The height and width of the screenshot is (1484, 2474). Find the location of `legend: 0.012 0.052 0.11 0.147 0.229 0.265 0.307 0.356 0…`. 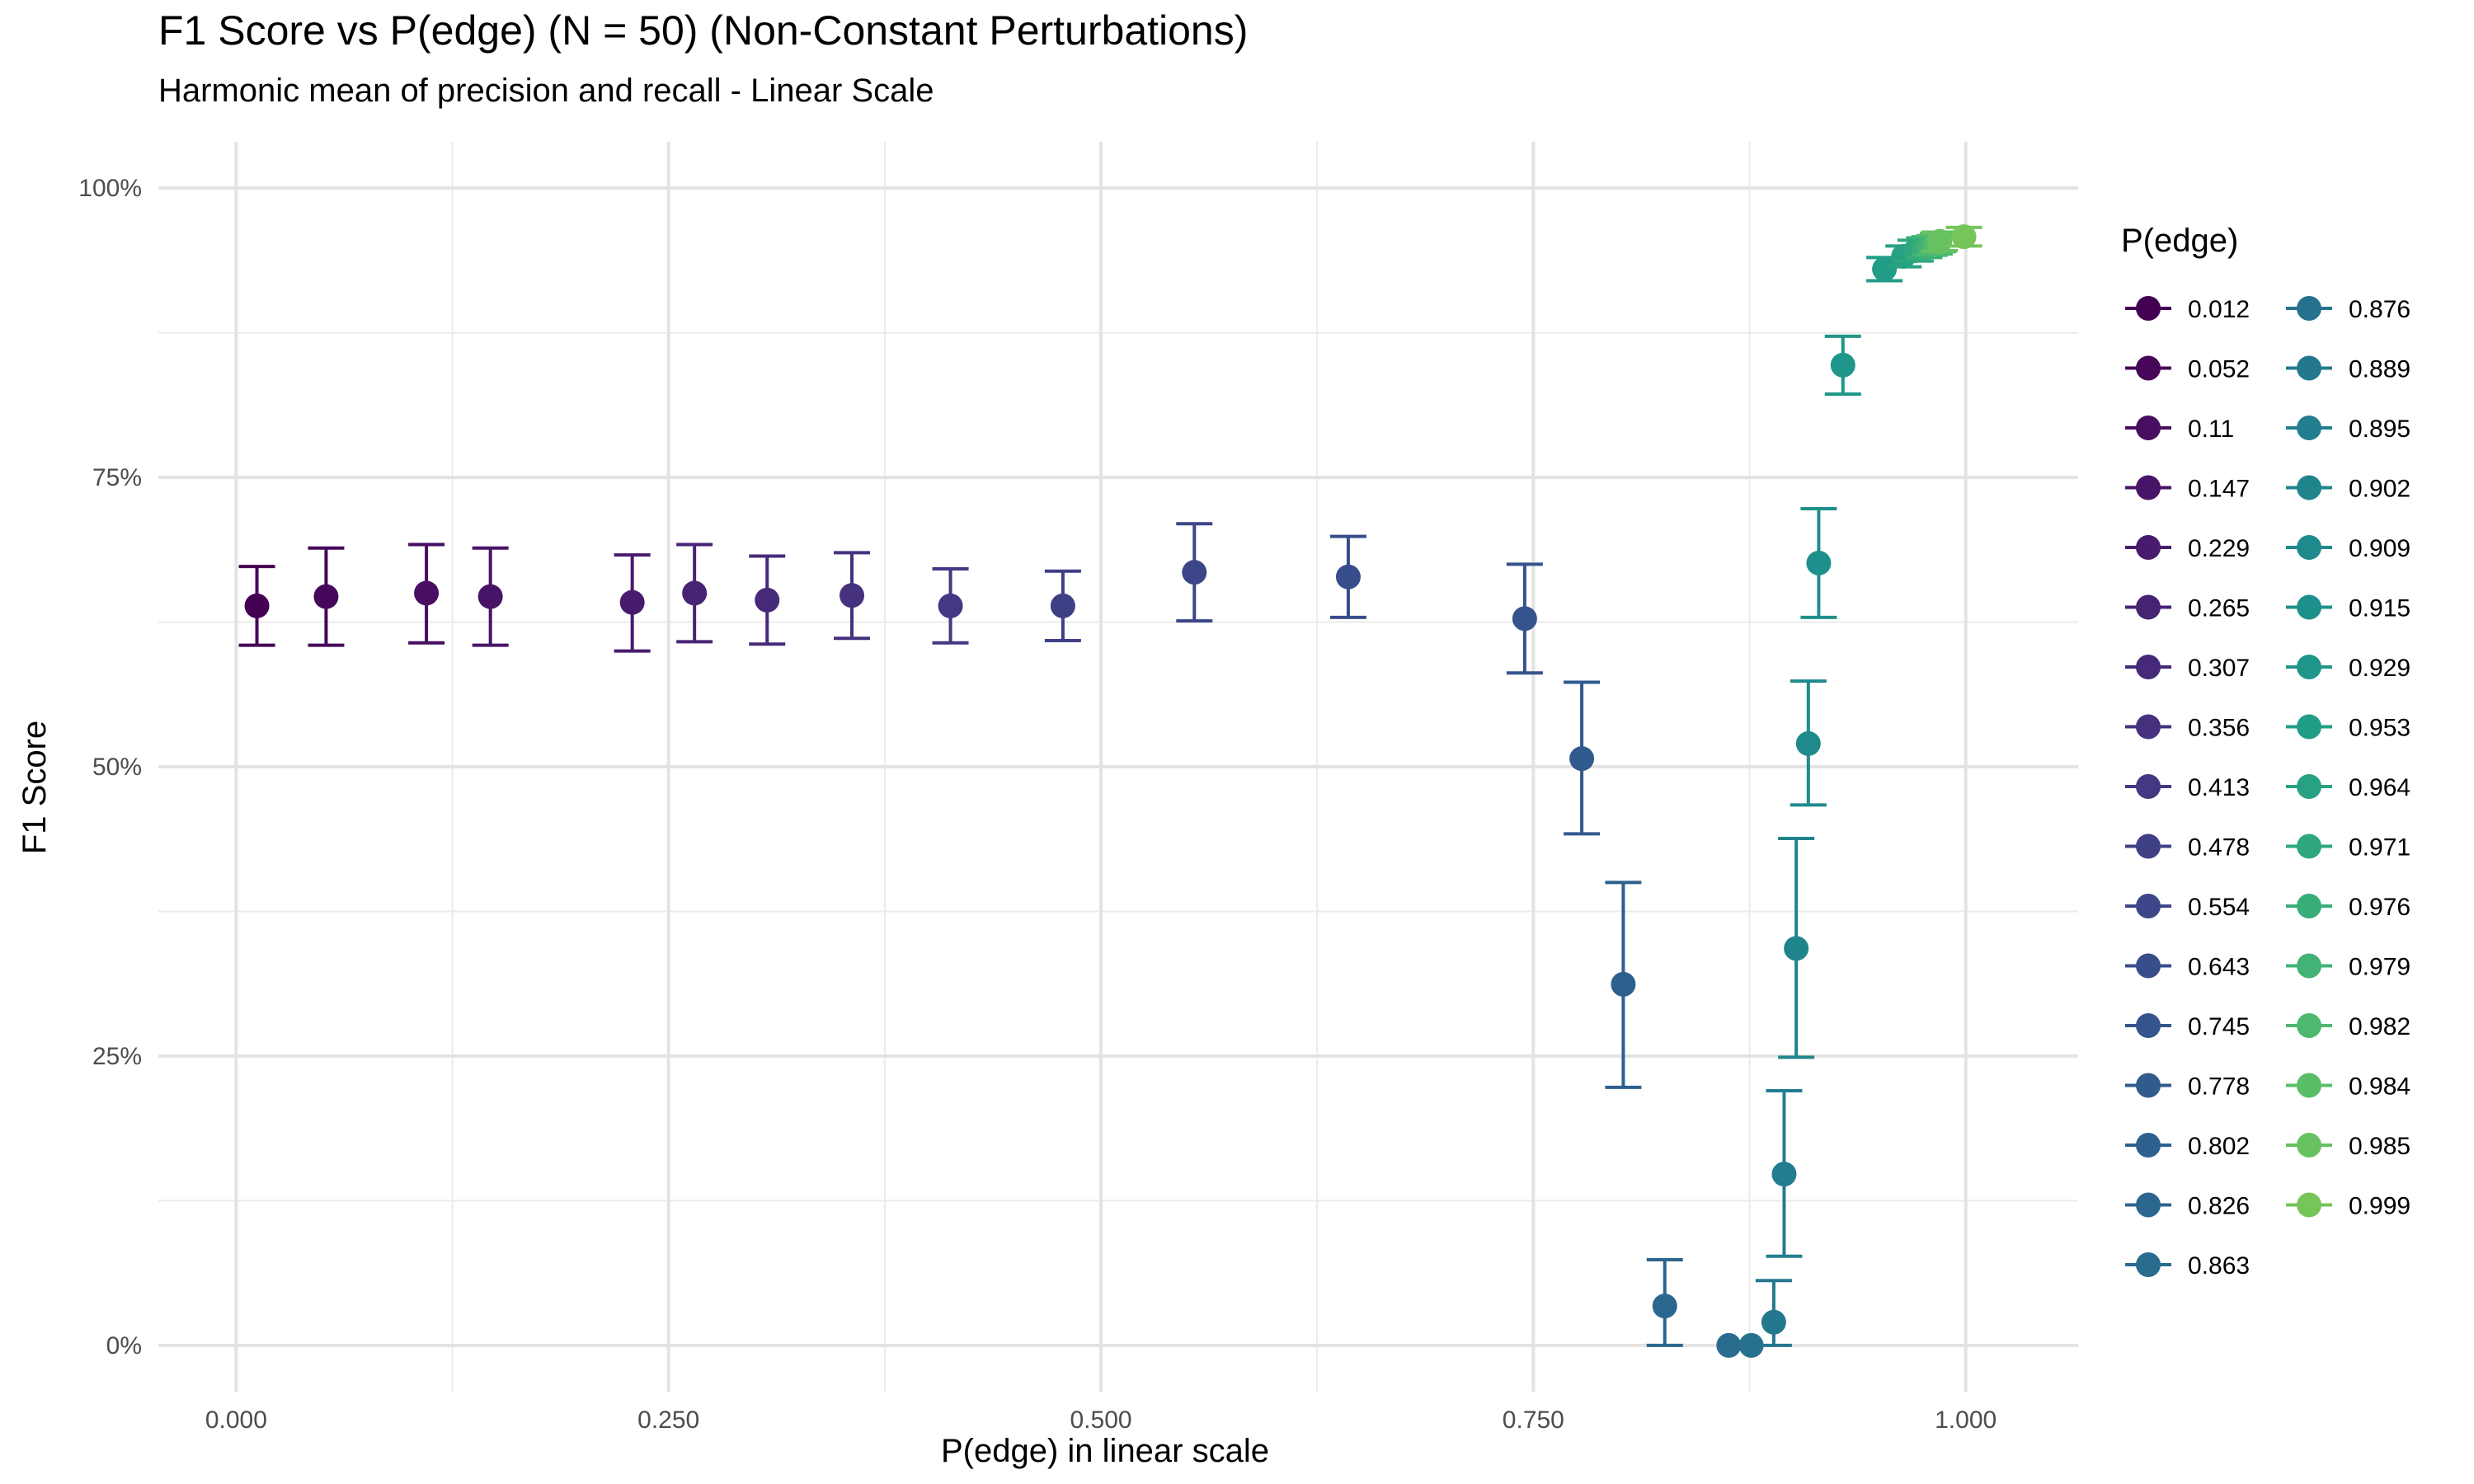

legend: 0.012 0.052 0.11 0.147 0.229 0.265 0.307 0.356 0… is located at coordinates (2268, 788).